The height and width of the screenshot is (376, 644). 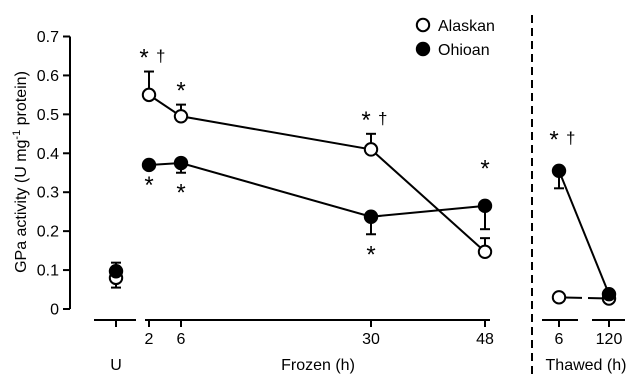 I want to click on y-tick-label: 0.1, so click(x=48, y=271).